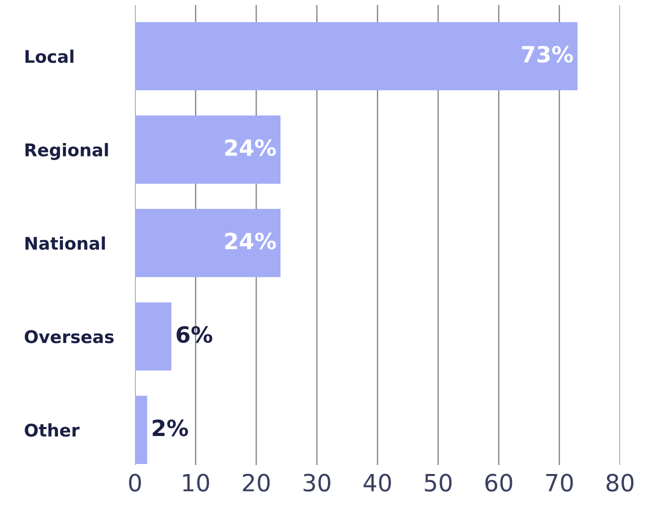  I want to click on x-tick-label: 50, so click(438, 483).